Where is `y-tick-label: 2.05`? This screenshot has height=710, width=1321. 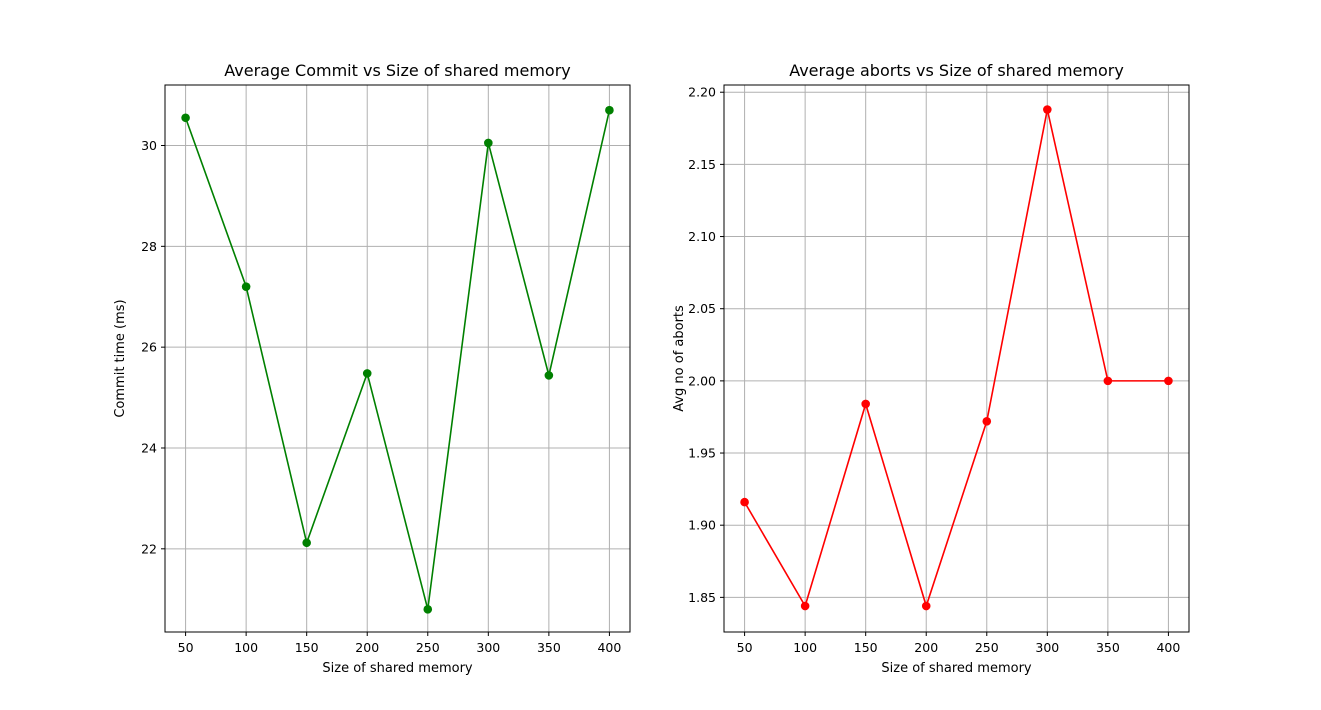
y-tick-label: 2.05 is located at coordinates (702, 308).